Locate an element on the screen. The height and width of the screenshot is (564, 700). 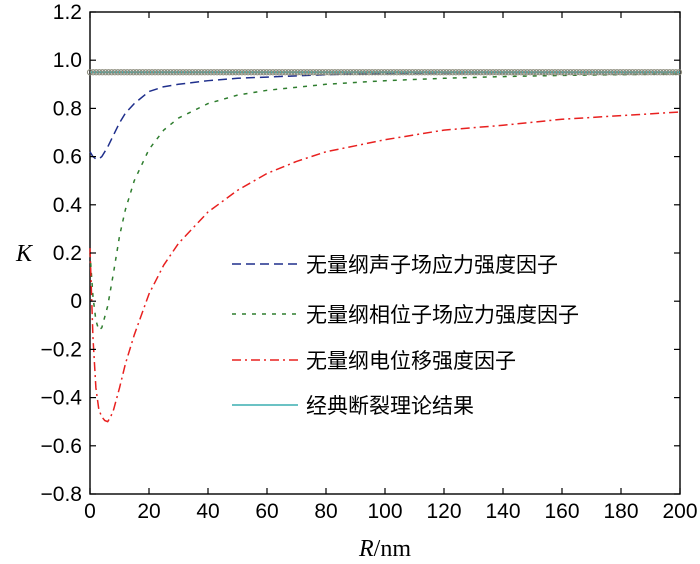
legend-label-2: 无量纲电位移强度因子 is located at coordinates (411, 361).